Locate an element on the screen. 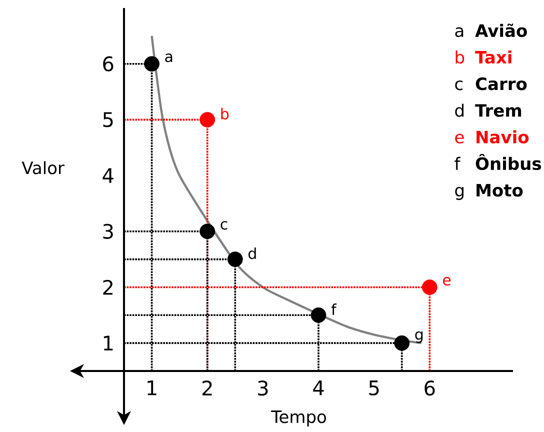 The image size is (544, 432). text: Moto is located at coordinates (499, 190).